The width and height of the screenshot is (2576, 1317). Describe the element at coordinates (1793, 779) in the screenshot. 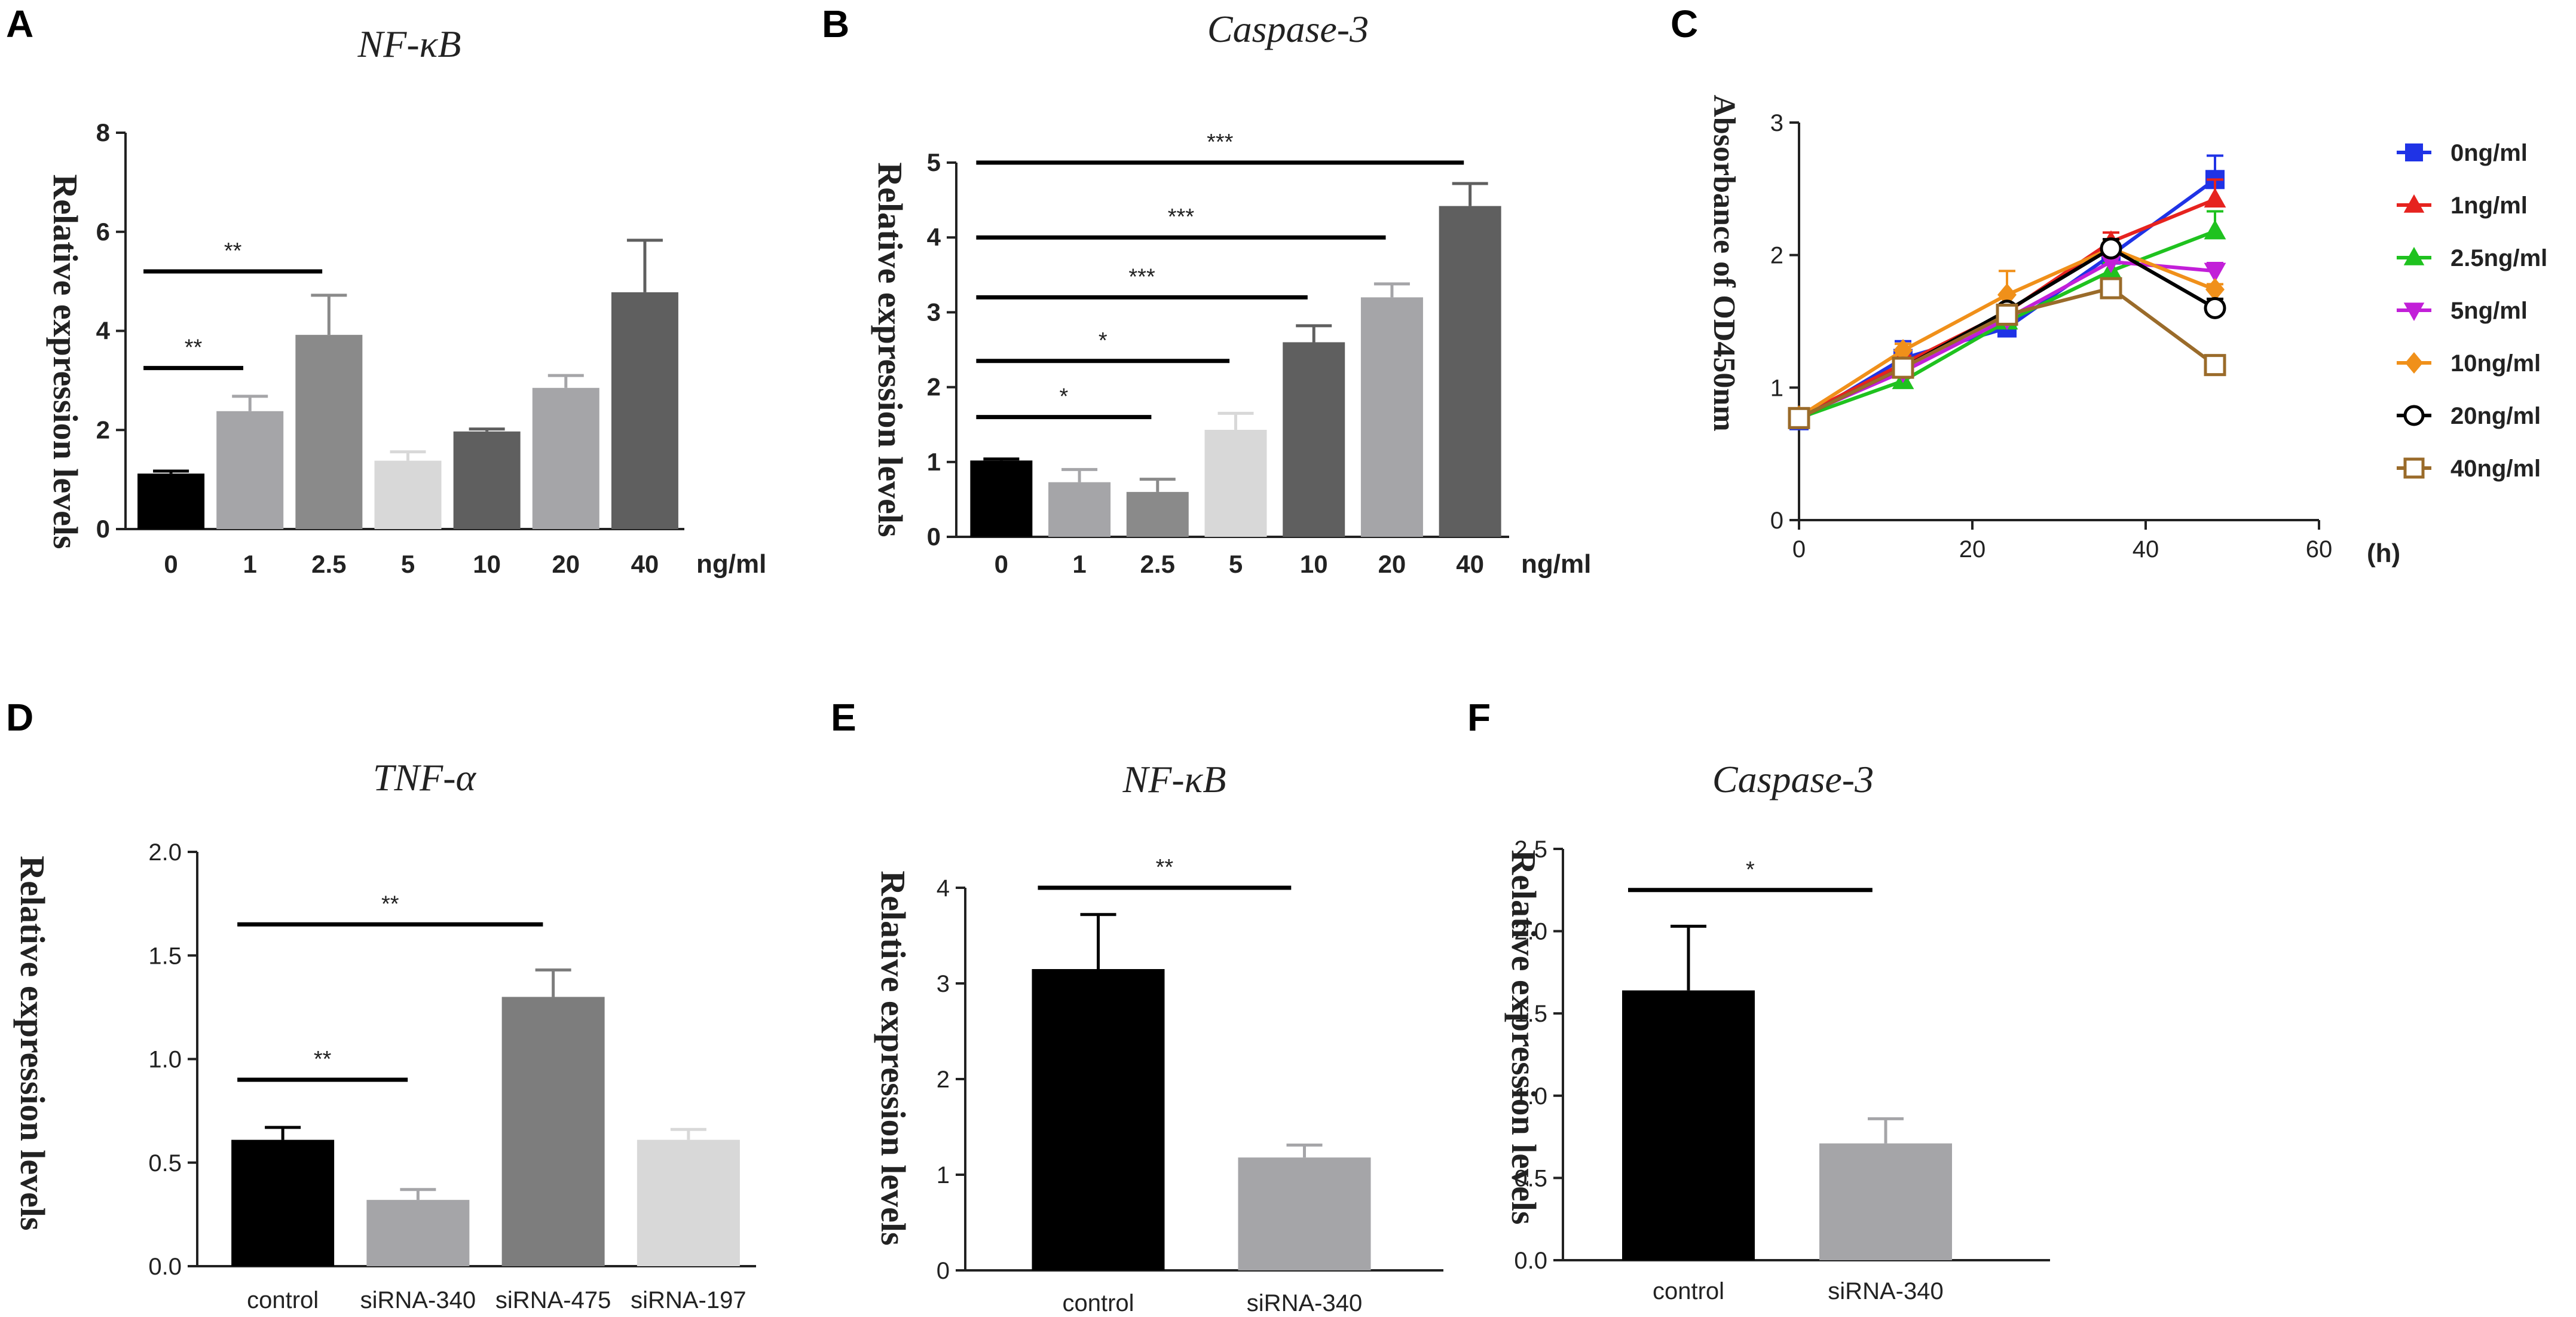

I see `title-f: Caspase-3` at that location.